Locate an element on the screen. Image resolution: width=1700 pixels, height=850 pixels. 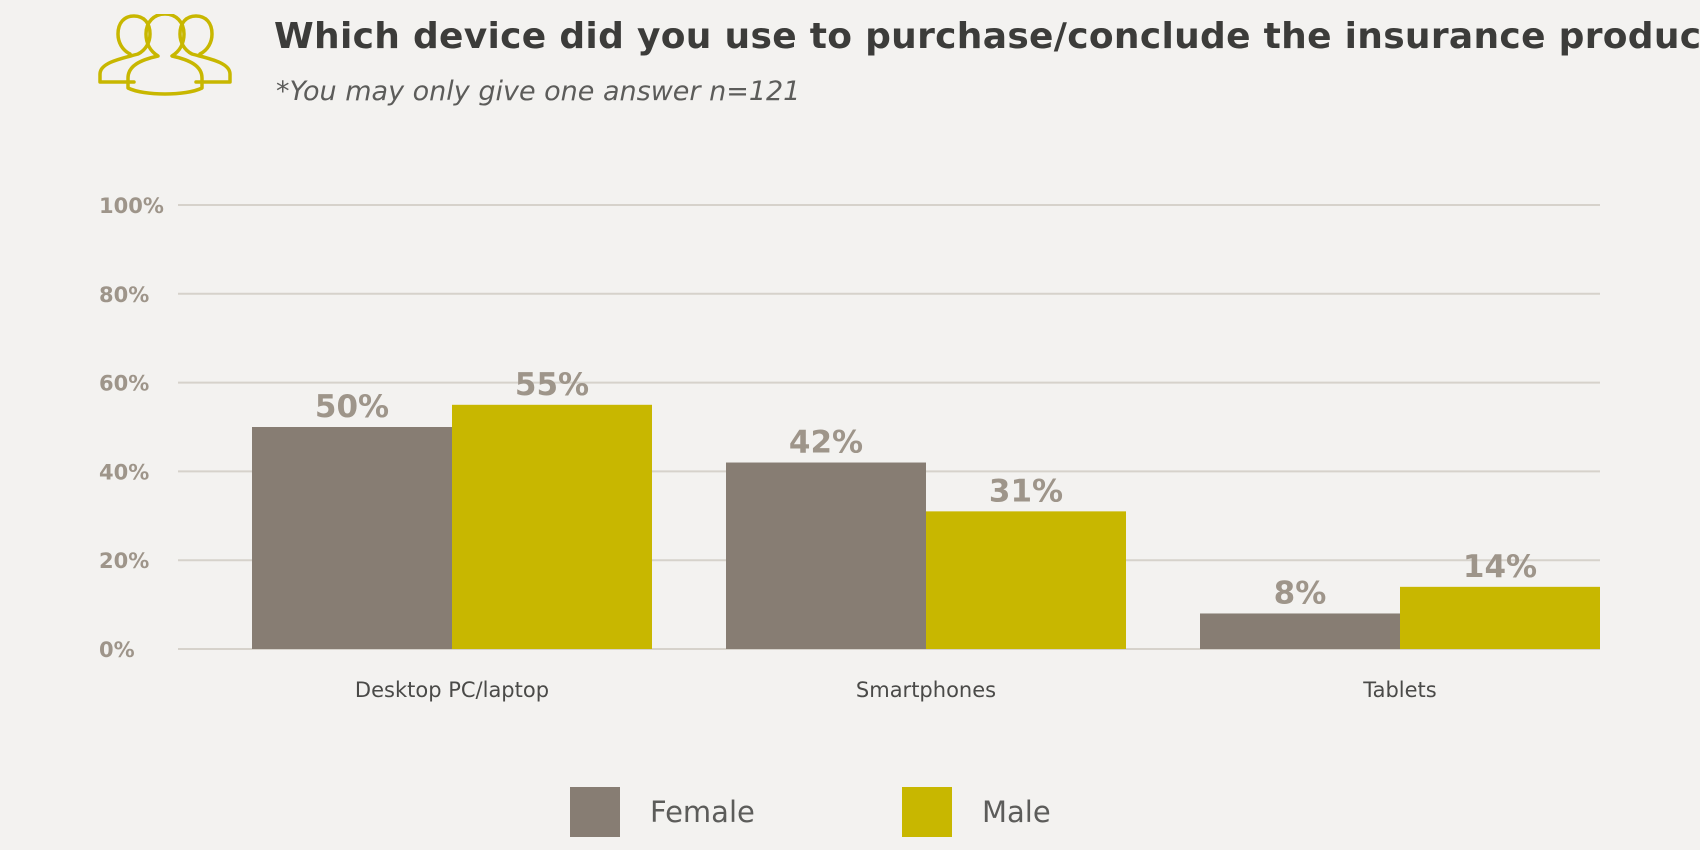
legend-item-male: Male is located at coordinates (976, 812).